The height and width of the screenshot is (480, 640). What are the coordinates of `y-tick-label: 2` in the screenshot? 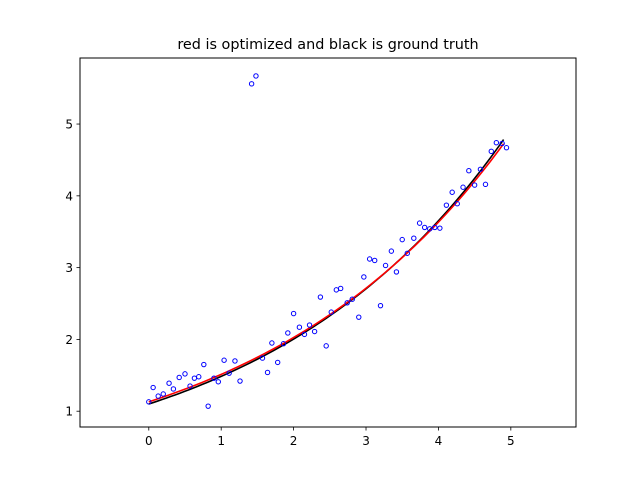 It's located at (69, 340).